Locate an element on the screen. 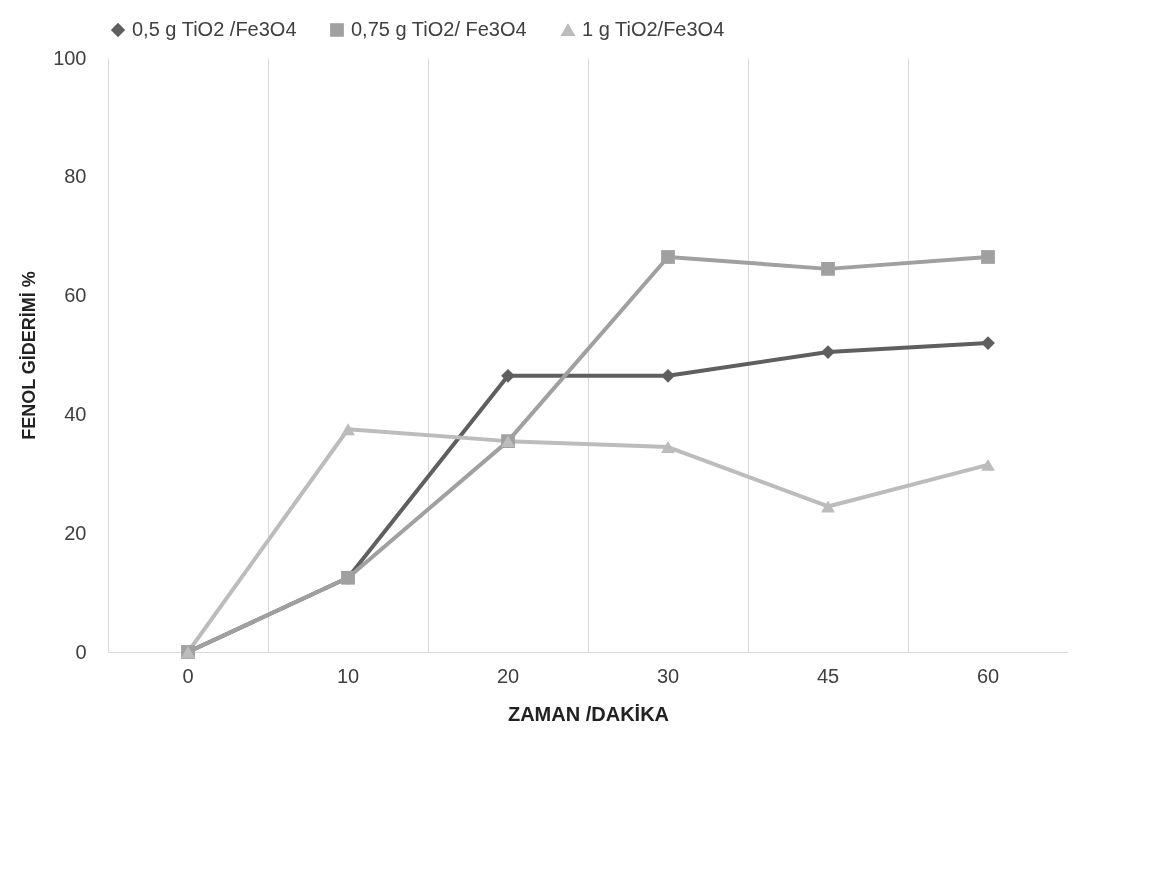 The height and width of the screenshot is (889, 1175). y-tick-label: 0 is located at coordinates (81, 651).